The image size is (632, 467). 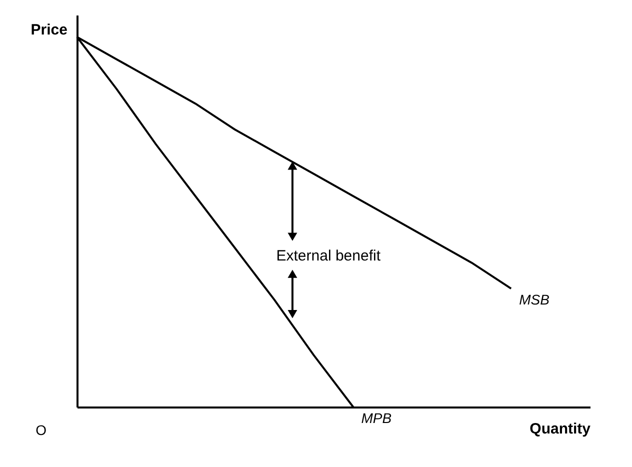 What do you see at coordinates (329, 255) in the screenshot?
I see `annotation: External benefit` at bounding box center [329, 255].